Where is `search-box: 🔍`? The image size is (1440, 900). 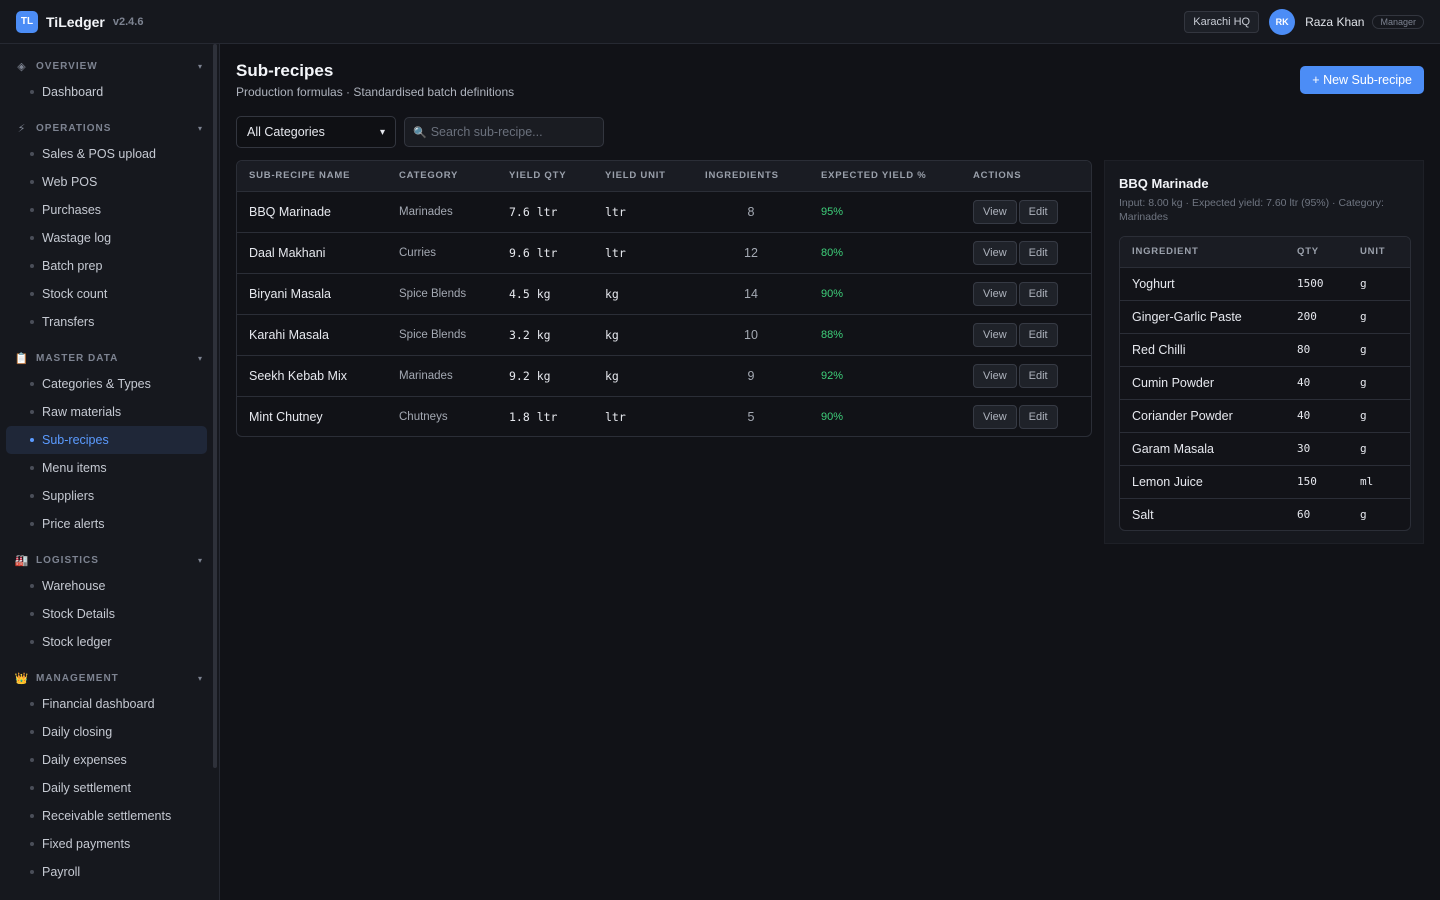 search-box: 🔍 is located at coordinates (504, 132).